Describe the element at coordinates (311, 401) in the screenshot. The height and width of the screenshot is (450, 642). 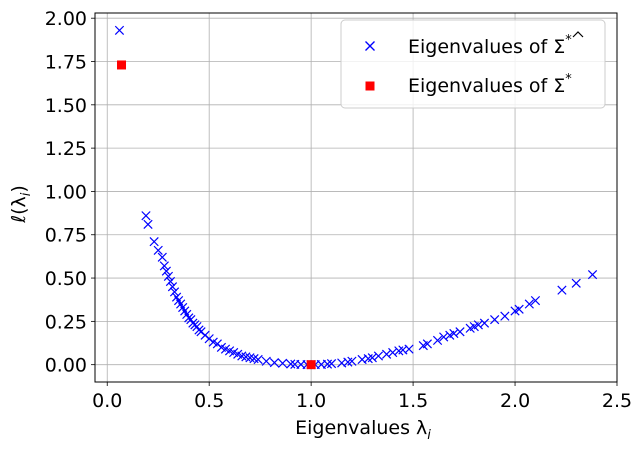
I see `x-tick-label: 1.0` at that location.